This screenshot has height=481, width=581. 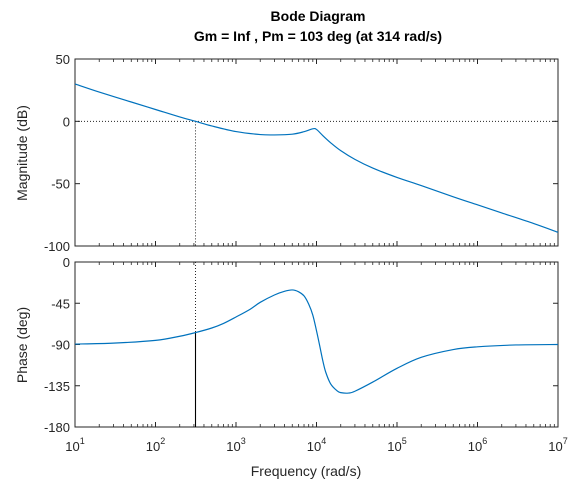 I want to click on y-tick-label: -180, so click(x=57, y=427).